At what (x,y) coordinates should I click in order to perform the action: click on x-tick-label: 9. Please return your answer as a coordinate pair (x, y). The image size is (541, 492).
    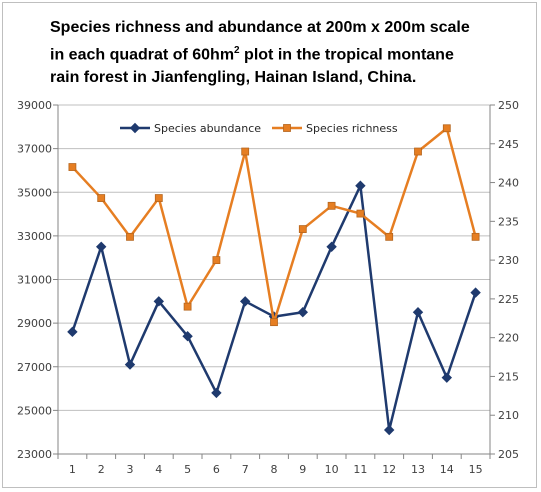
    Looking at the image, I should click on (302, 469).